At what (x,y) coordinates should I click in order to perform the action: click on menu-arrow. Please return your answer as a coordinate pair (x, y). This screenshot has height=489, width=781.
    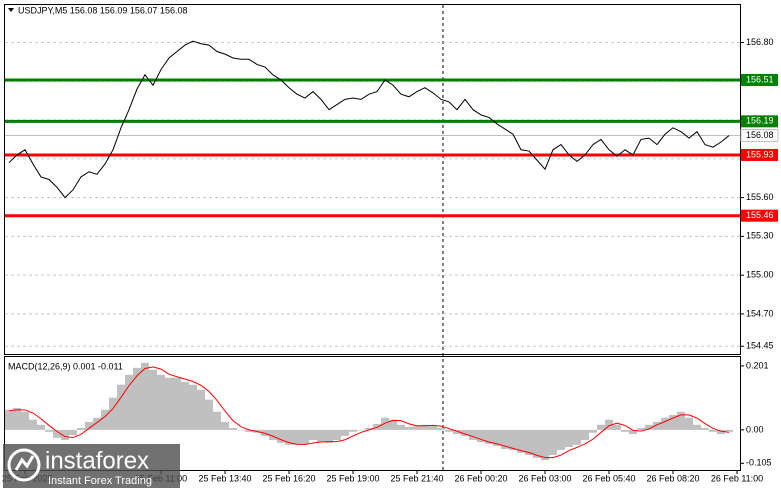
    Looking at the image, I should click on (11, 10).